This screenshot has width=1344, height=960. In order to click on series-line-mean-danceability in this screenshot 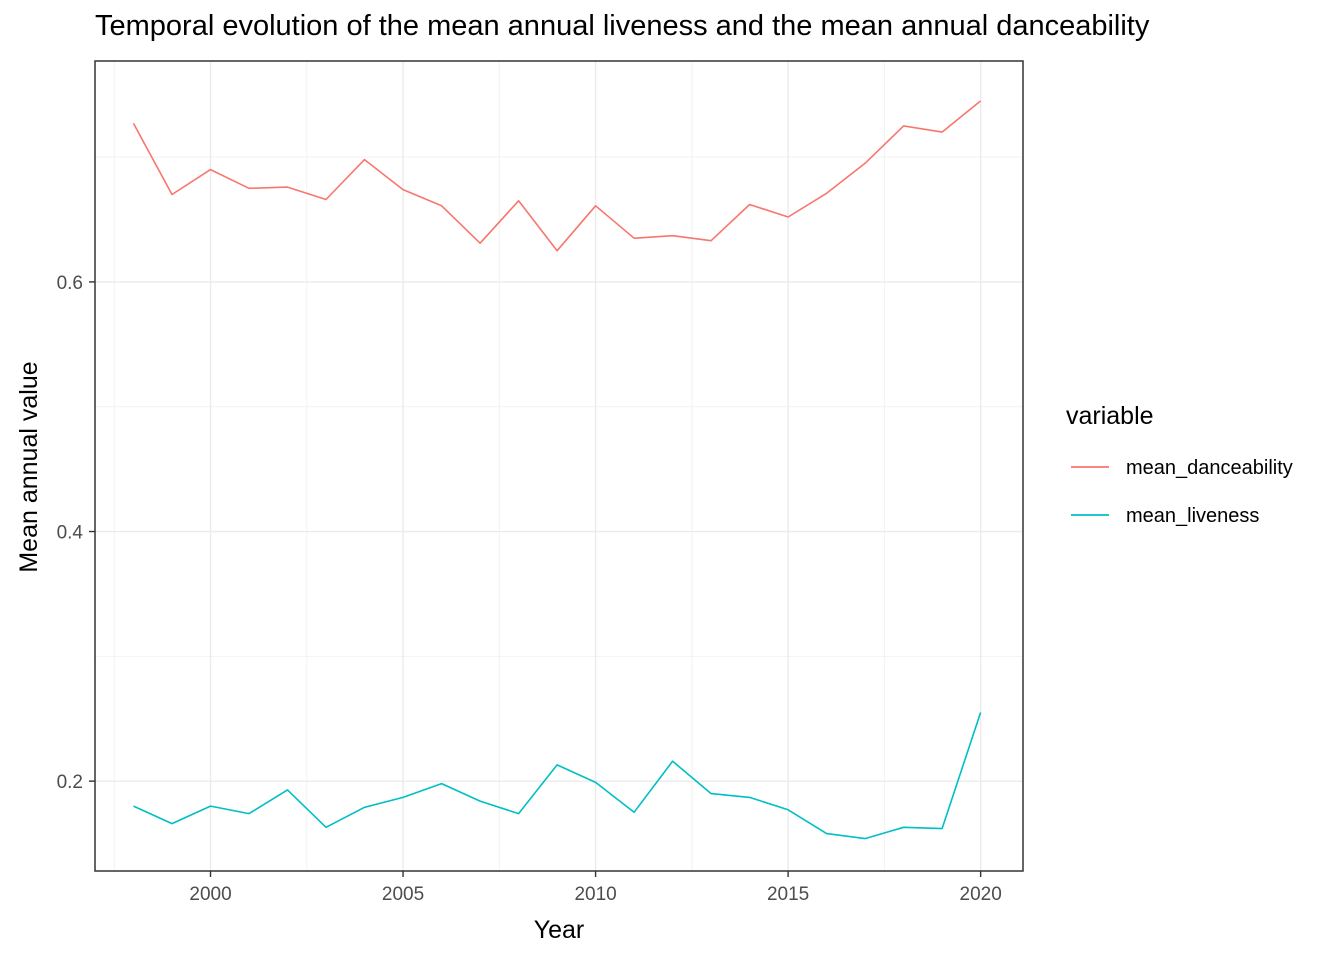, I will do `click(557, 176)`.